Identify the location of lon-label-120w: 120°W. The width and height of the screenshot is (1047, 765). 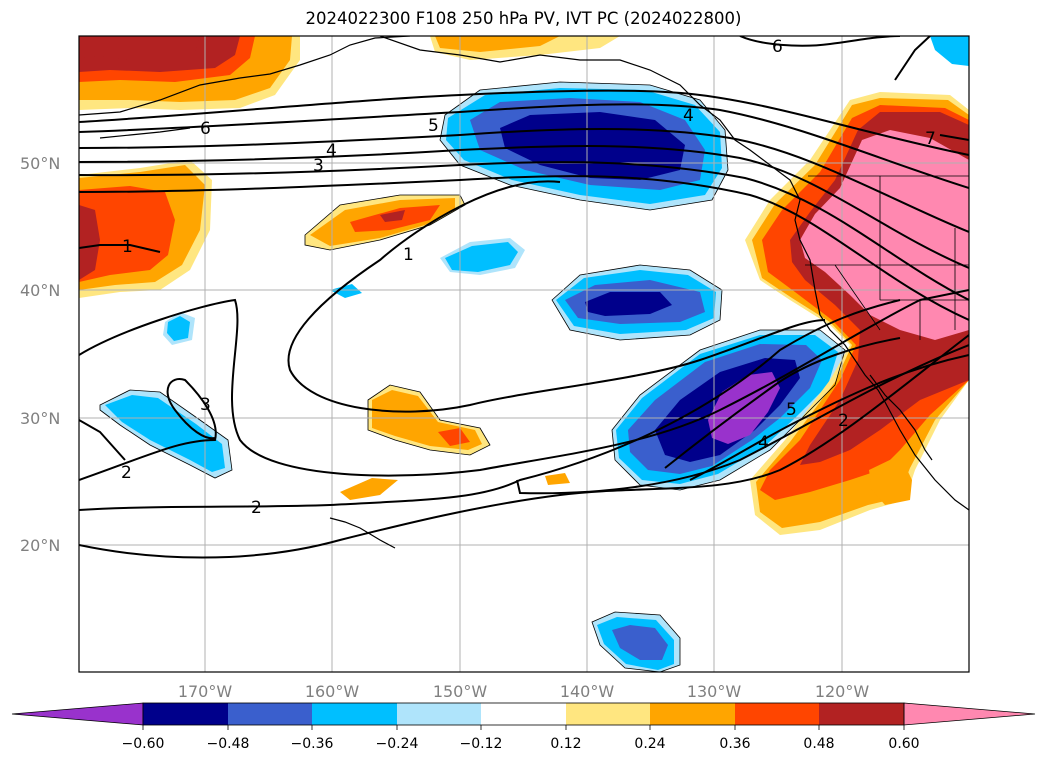
(842, 691).